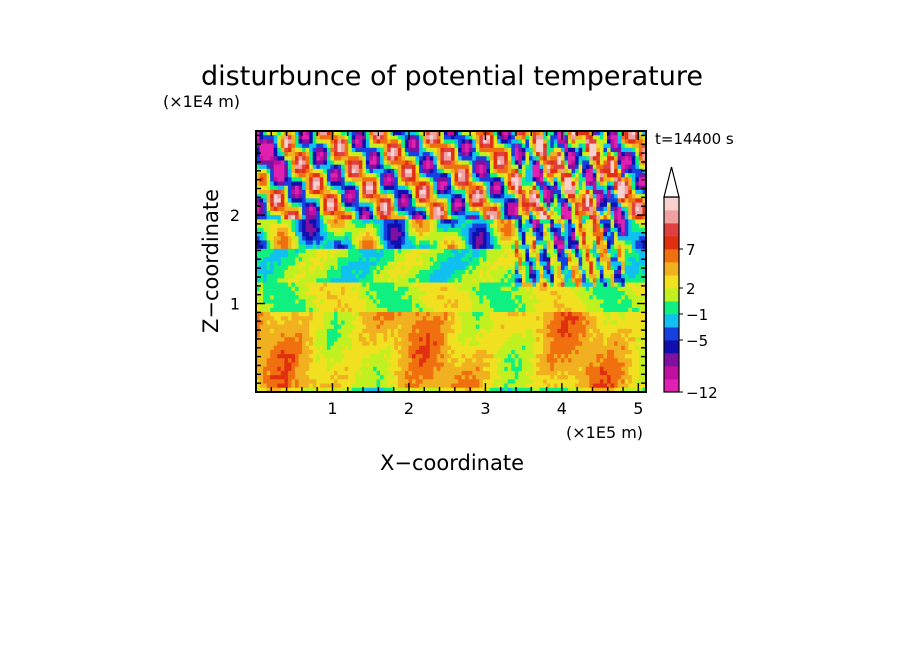  I want to click on chart-title: disturbunce of potential temperature, so click(452, 76).